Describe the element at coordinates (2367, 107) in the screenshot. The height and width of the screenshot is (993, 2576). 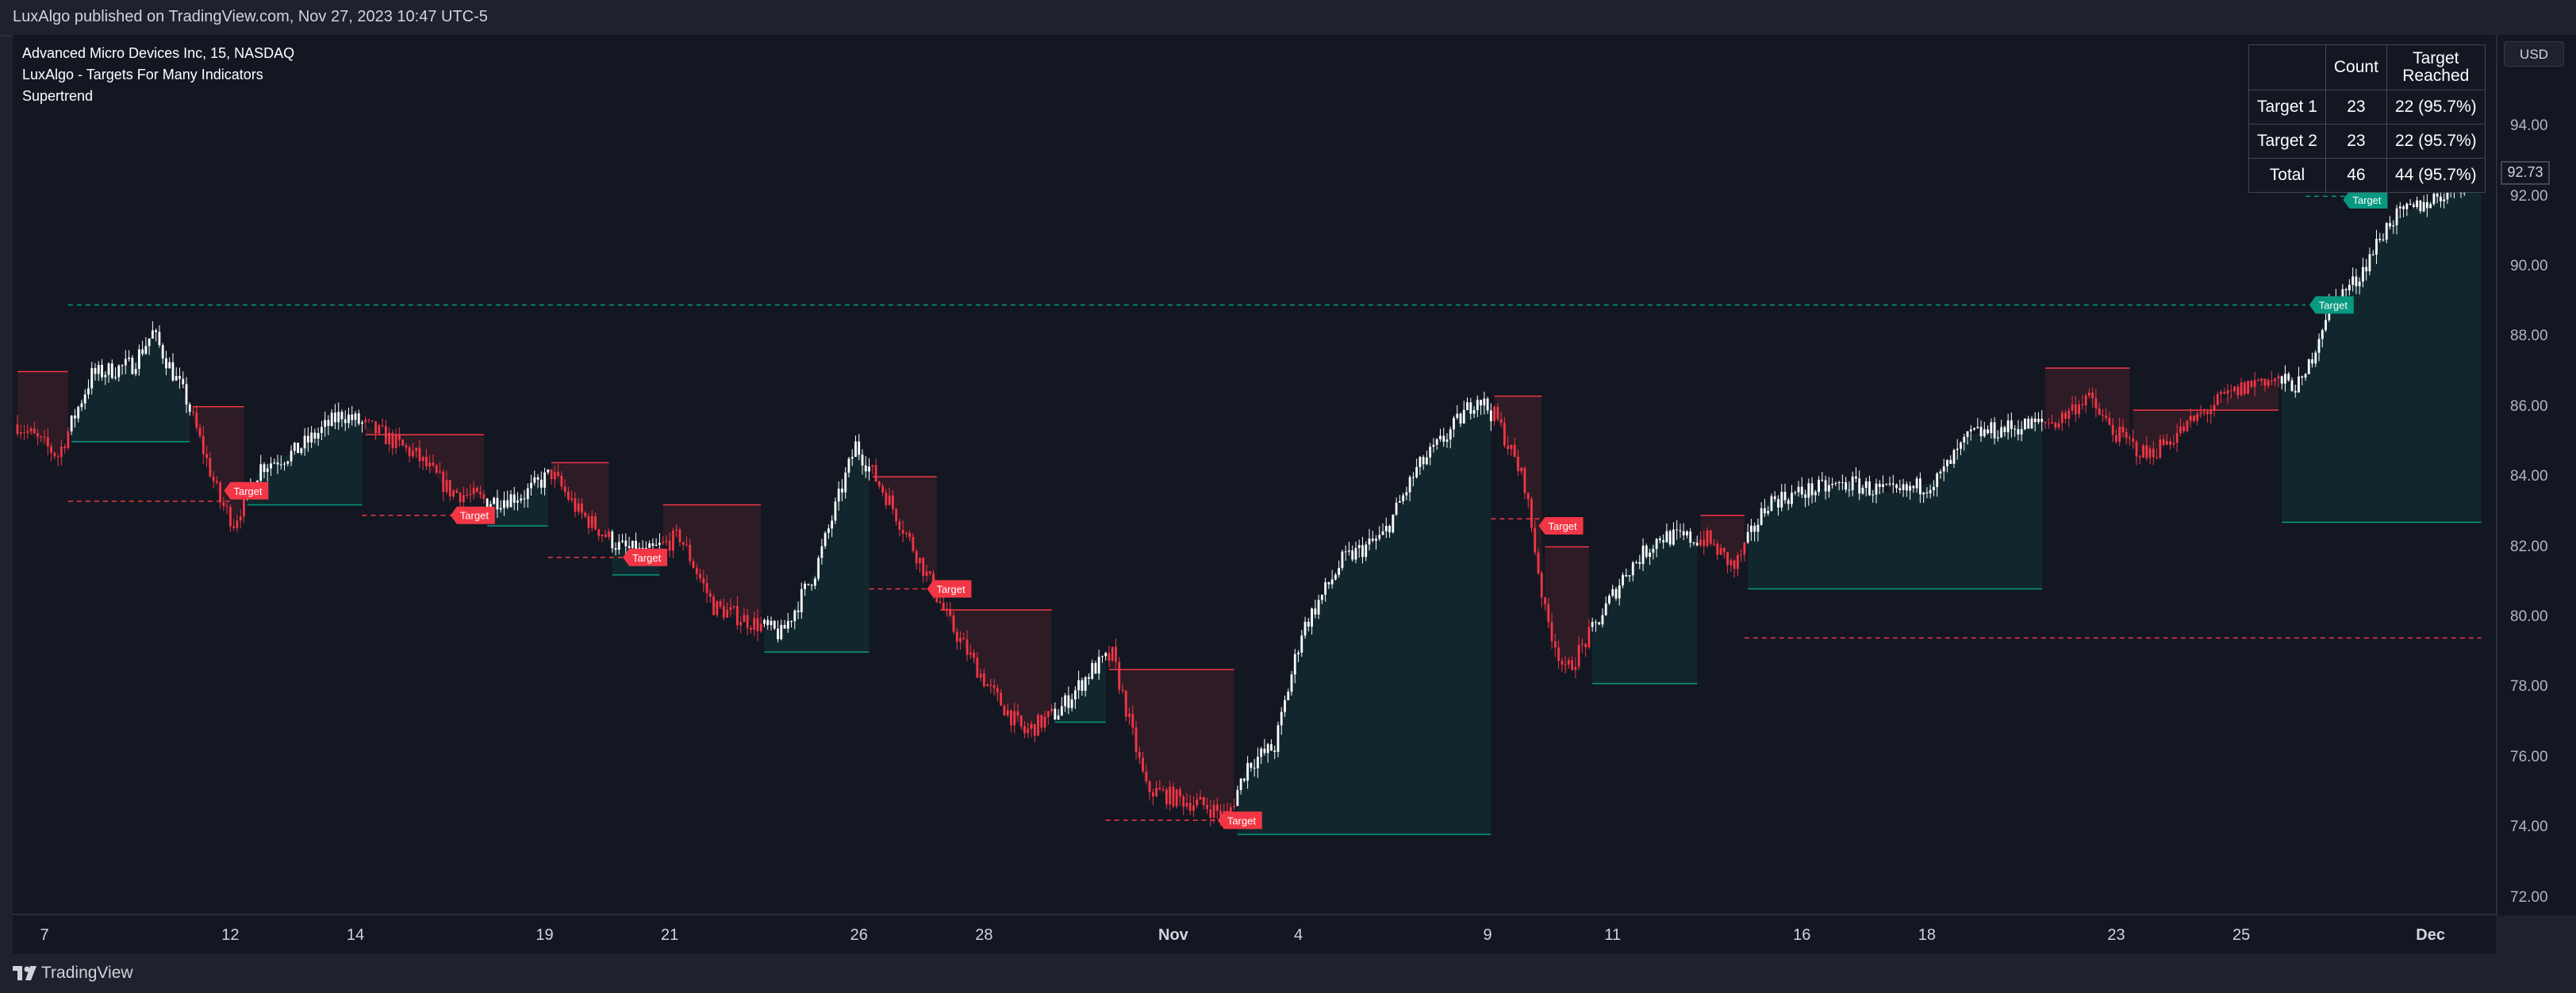
I see `stats-row: Target 1 23 22 (95.7%)` at that location.